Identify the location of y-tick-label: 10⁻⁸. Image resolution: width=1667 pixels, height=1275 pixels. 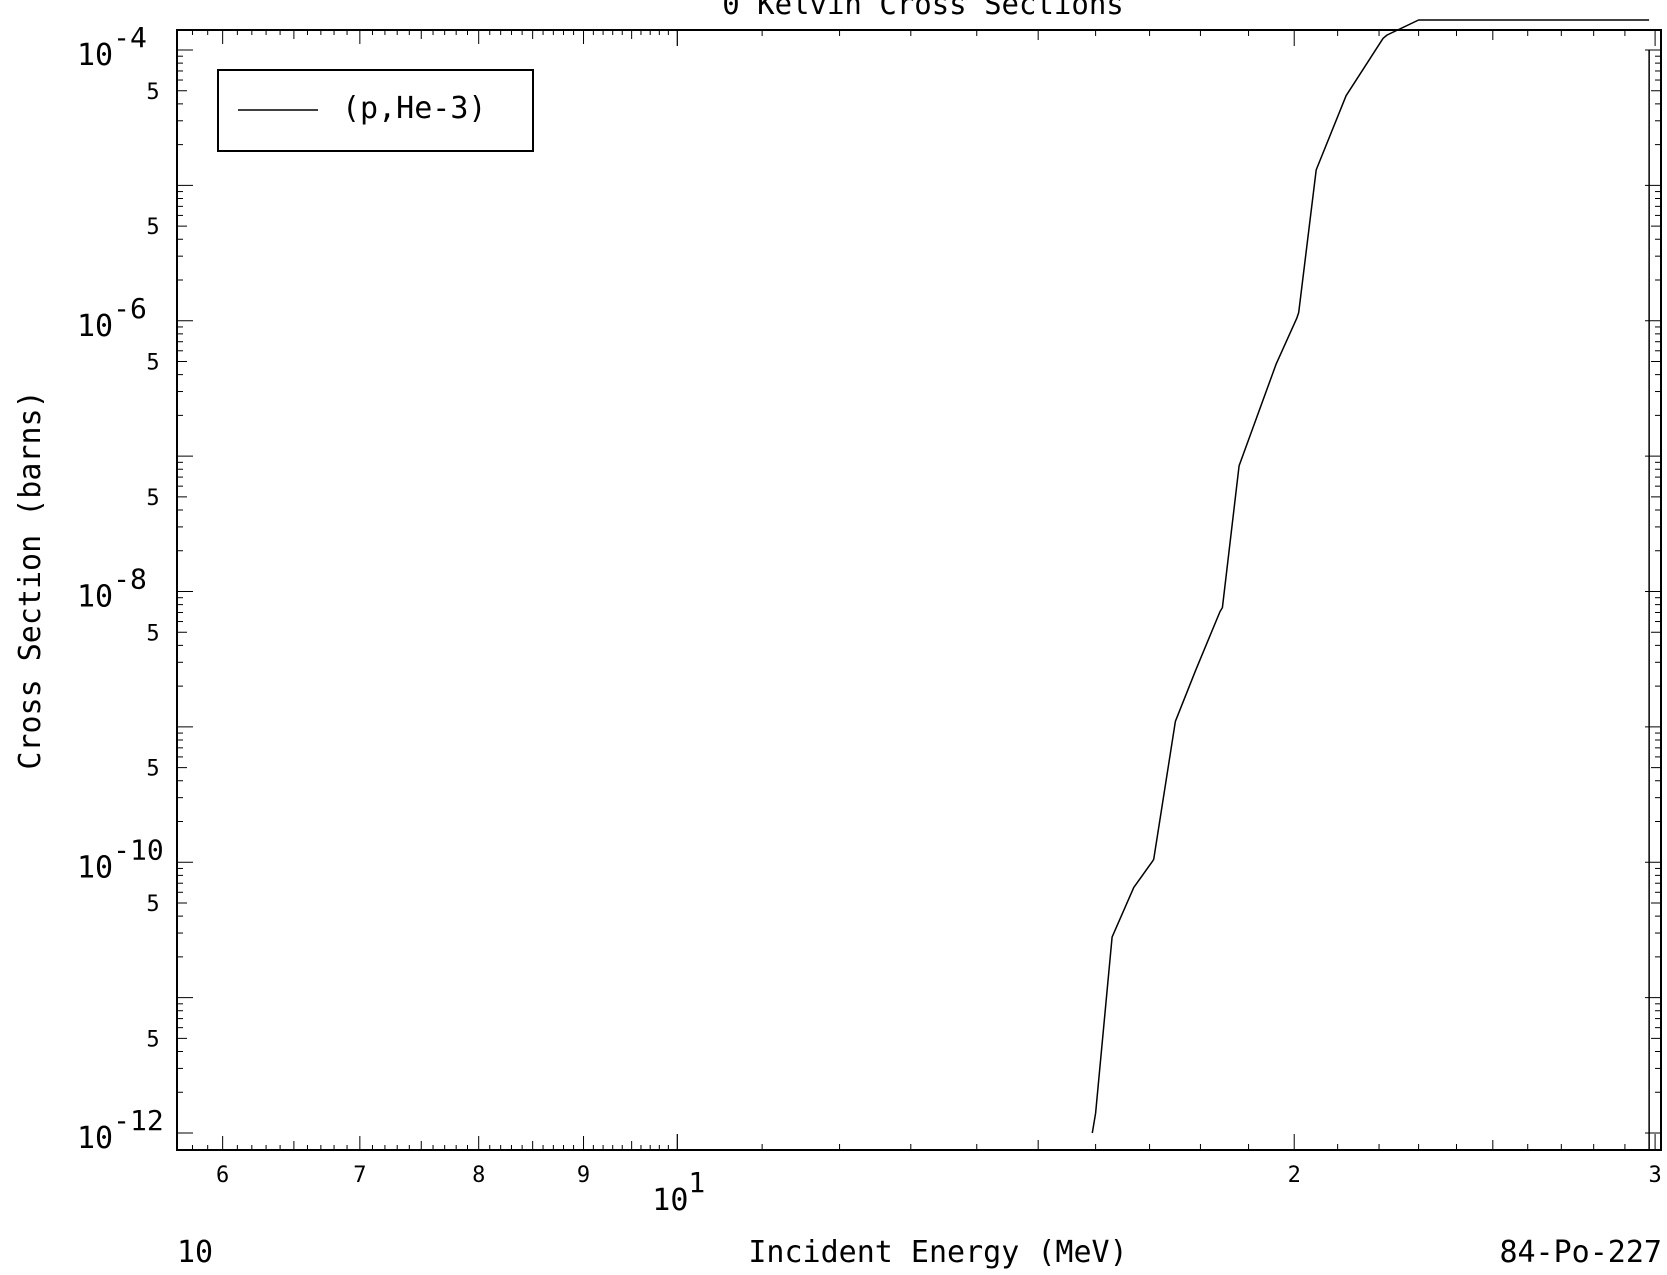
(112, 589).